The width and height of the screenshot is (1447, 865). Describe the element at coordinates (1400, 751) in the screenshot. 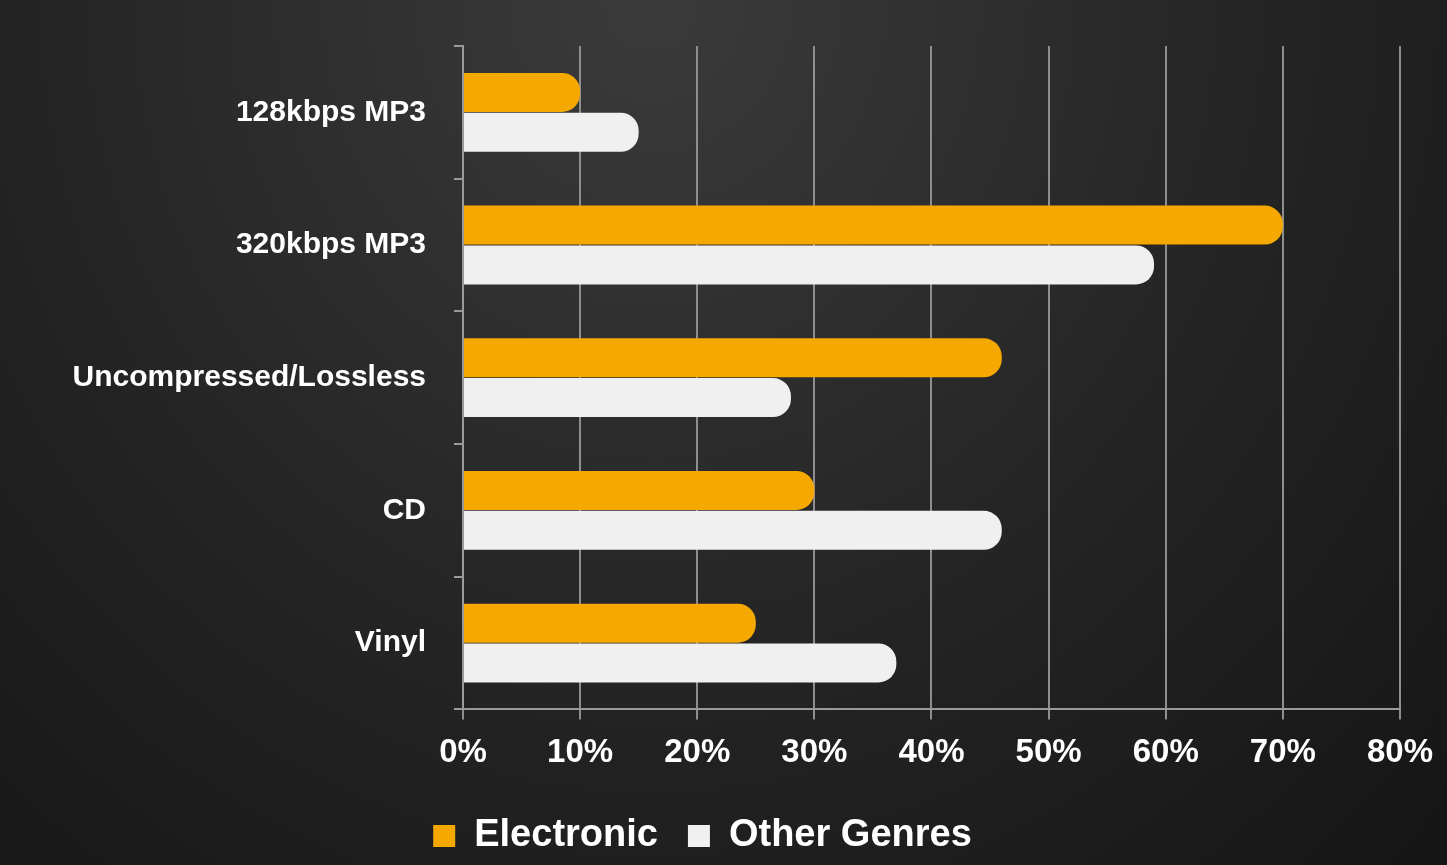

I see `x-tick-label: 80%` at that location.